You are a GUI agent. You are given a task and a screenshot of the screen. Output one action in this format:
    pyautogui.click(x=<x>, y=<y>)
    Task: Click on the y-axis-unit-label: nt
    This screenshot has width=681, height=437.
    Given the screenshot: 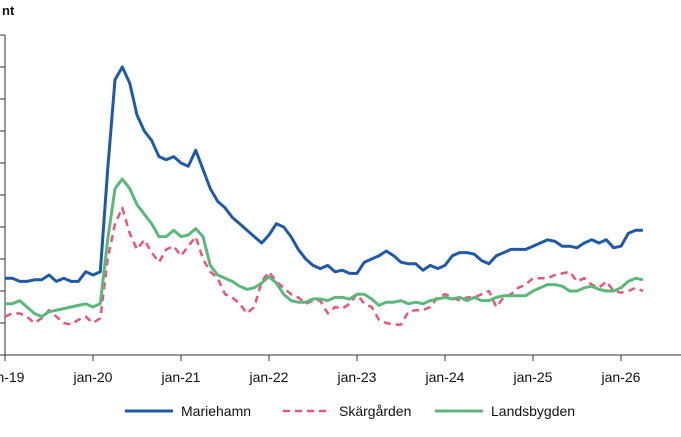 What is the action you would take?
    pyautogui.click(x=8, y=10)
    